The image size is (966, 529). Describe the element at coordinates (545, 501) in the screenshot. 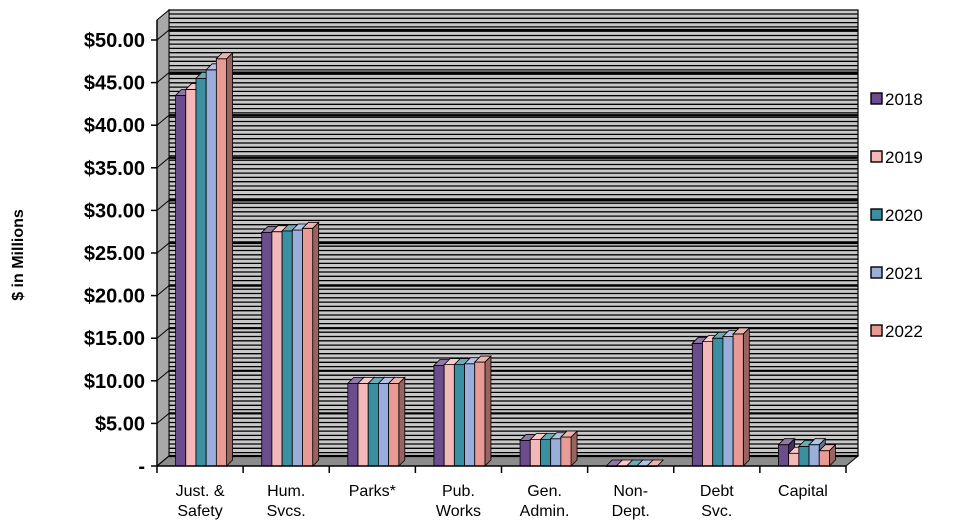

I see `x-tick-label: Gen. Admin.` at that location.